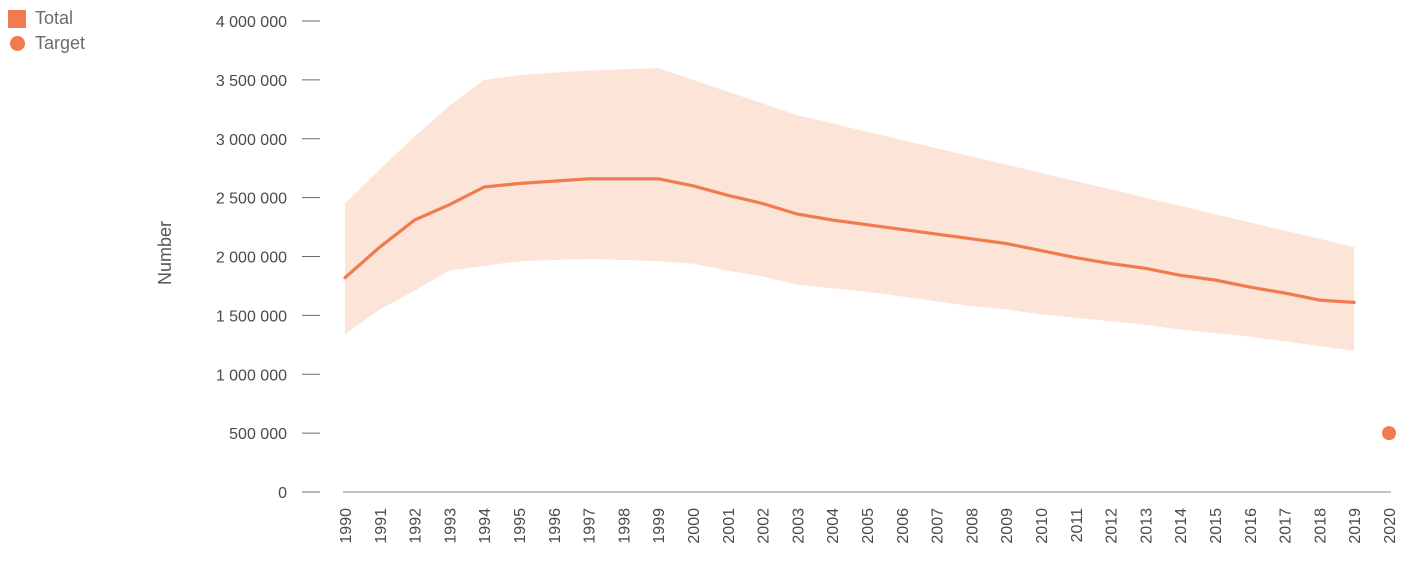 Image resolution: width=1407 pixels, height=563 pixels. What do you see at coordinates (1216, 526) in the screenshot?
I see `x-tick-label: 2015` at bounding box center [1216, 526].